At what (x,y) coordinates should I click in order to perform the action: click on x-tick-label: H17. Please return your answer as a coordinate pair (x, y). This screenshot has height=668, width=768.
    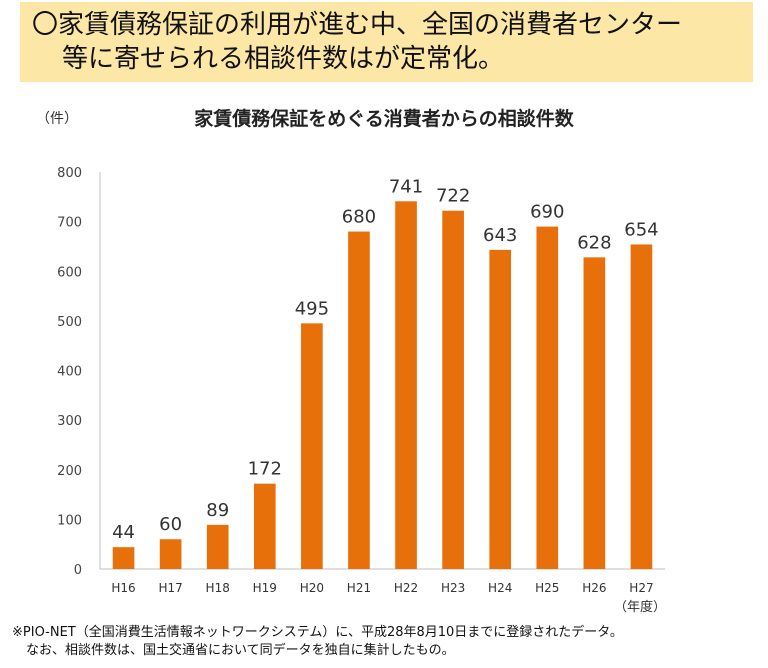
    Looking at the image, I should click on (170, 588).